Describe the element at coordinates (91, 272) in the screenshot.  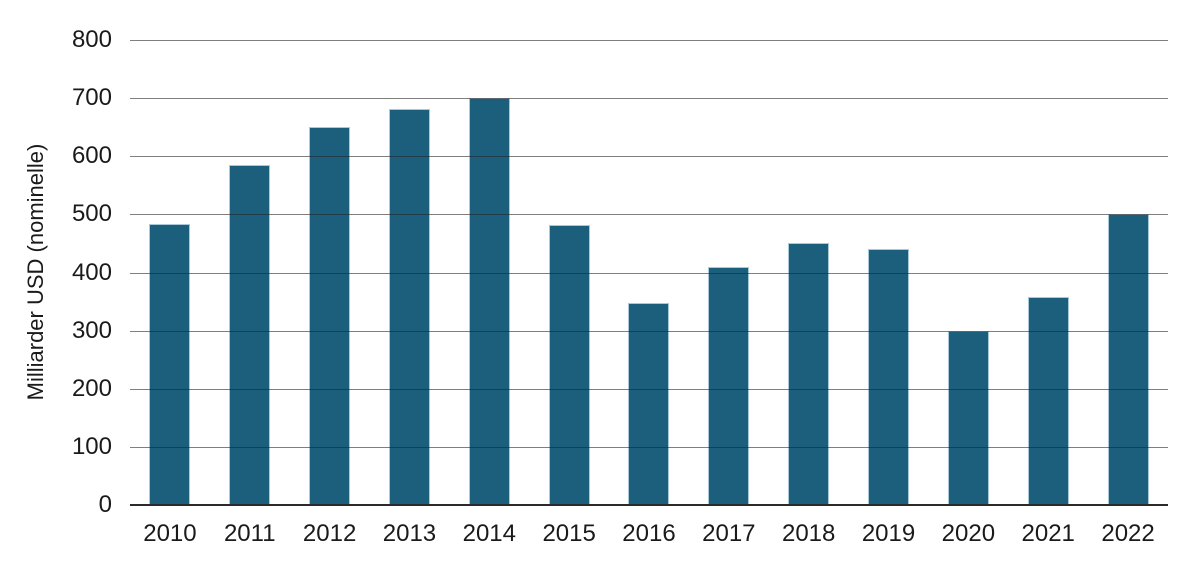
I see `y-tick-label-400: 400` at that location.